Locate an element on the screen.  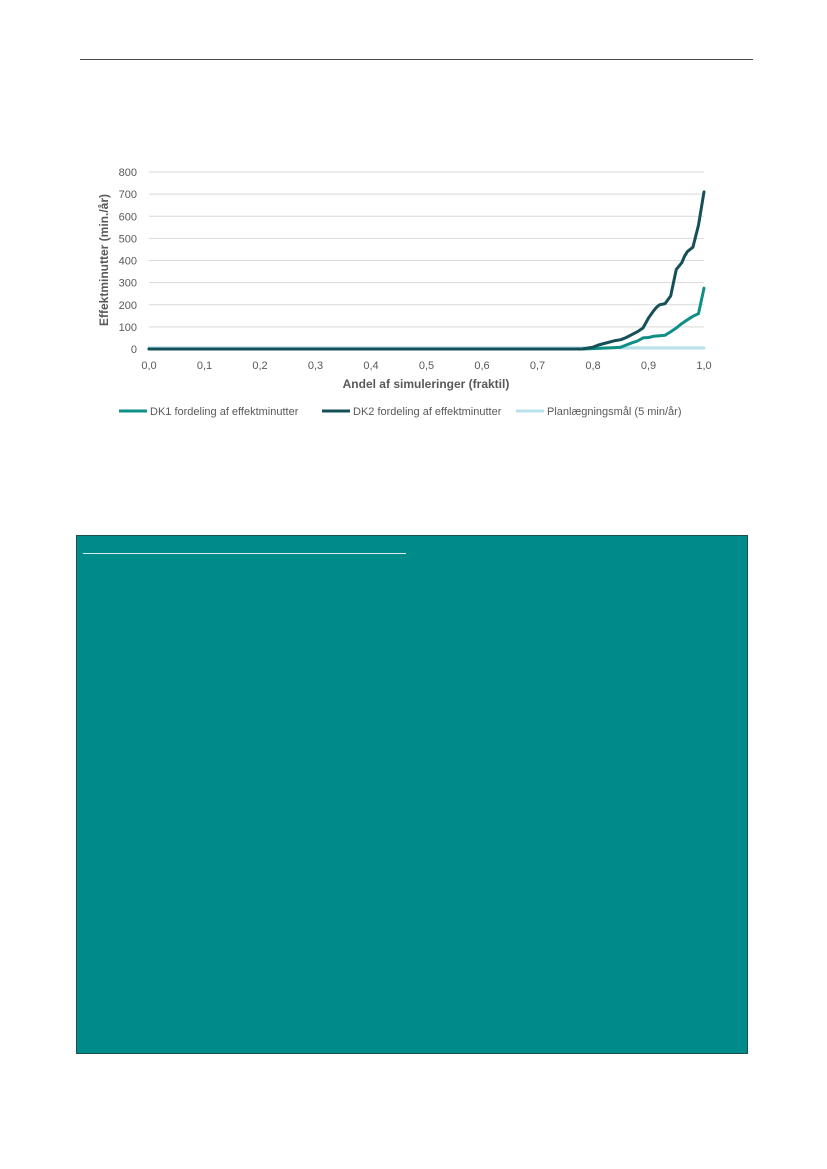
x-axis-title: Andel af simuleringer (fraktil) is located at coordinates (426, 384).